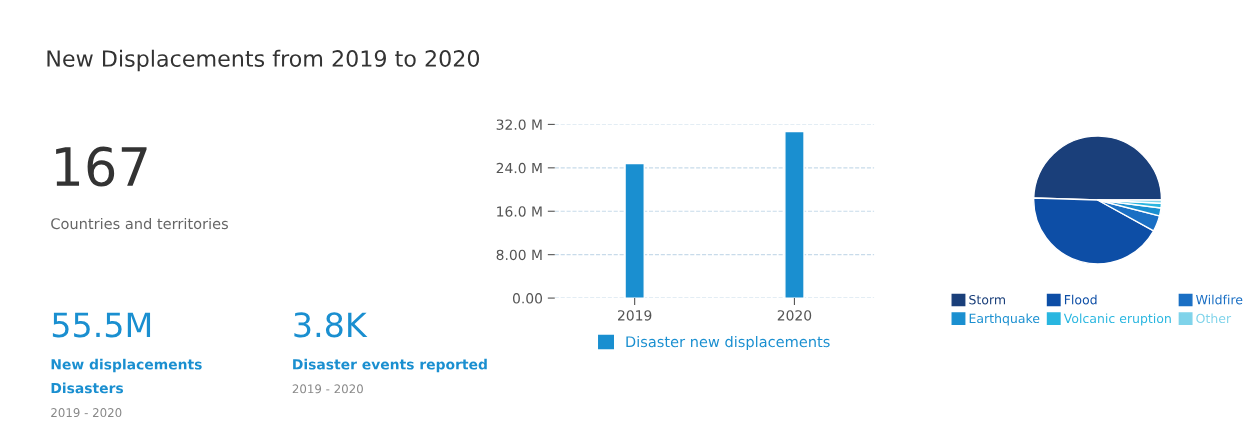 This screenshot has height=432, width=1258. I want to click on legend-label: Flood, so click(1080, 299).